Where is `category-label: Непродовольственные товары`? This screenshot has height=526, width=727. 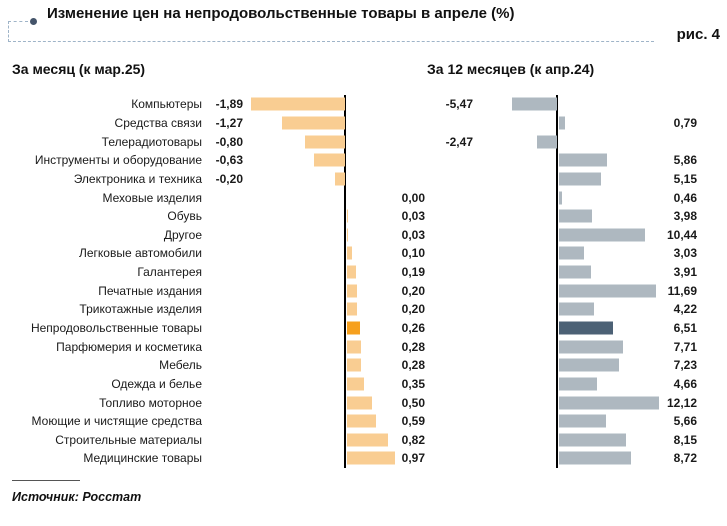
category-label: Непродовольственные товары is located at coordinates (116, 328).